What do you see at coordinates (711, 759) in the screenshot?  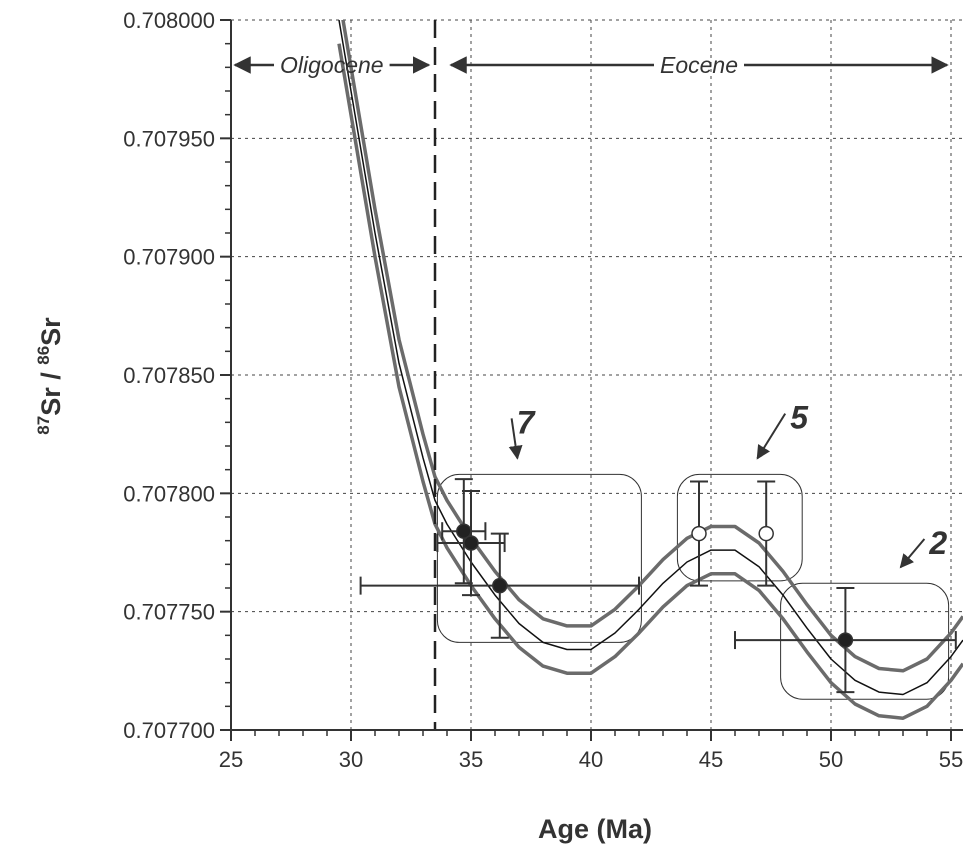 I see `x-tick-label: 45` at bounding box center [711, 759].